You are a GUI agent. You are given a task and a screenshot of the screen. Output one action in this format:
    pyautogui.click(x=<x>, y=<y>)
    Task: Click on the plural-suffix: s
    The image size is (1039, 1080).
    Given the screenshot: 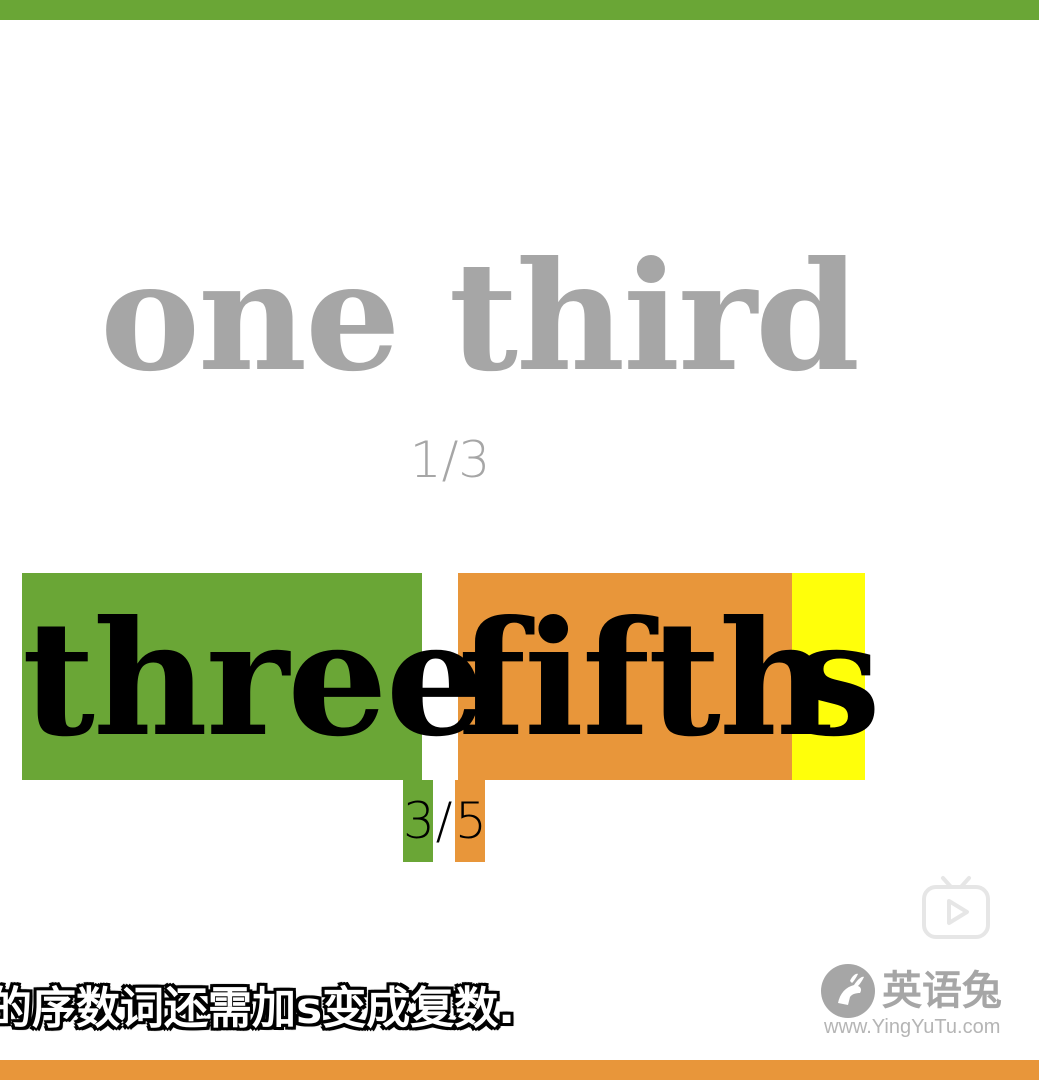 What is the action you would take?
    pyautogui.click(x=836, y=679)
    